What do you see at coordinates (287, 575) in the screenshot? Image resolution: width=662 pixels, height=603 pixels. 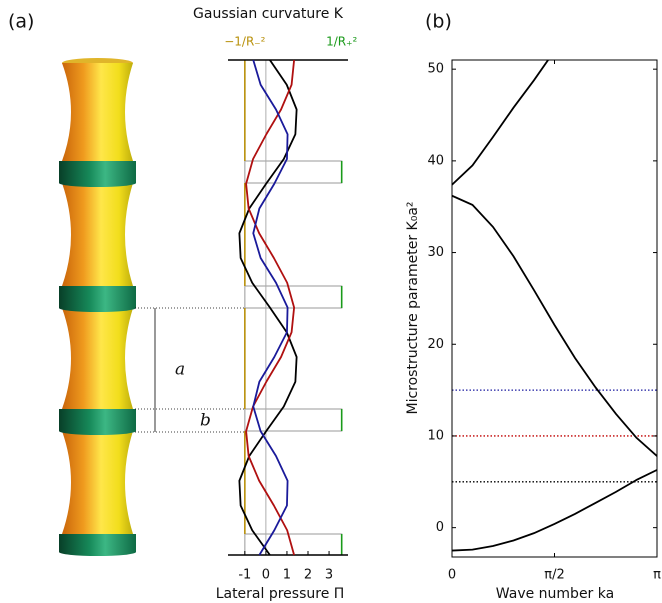 I see `x-tick-label: 1` at bounding box center [287, 575].